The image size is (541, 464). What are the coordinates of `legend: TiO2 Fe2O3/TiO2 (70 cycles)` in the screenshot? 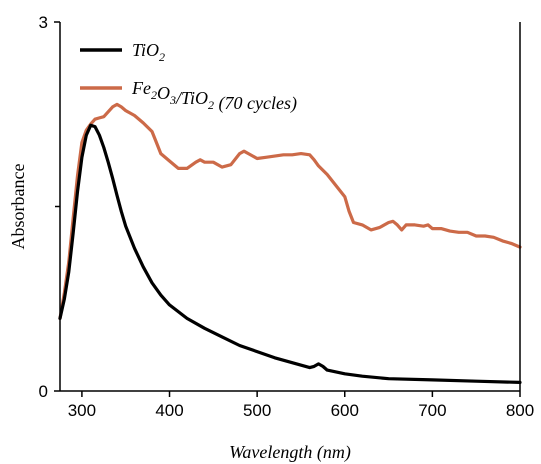 It's located at (188, 77).